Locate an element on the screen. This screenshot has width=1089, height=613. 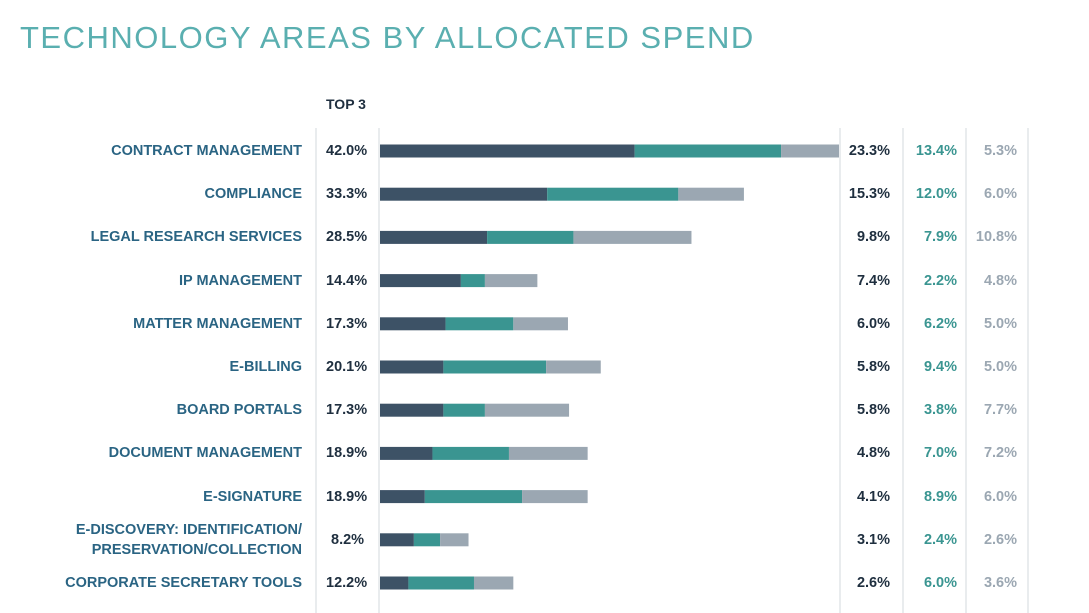
value-label: 2.2% is located at coordinates (940, 280).